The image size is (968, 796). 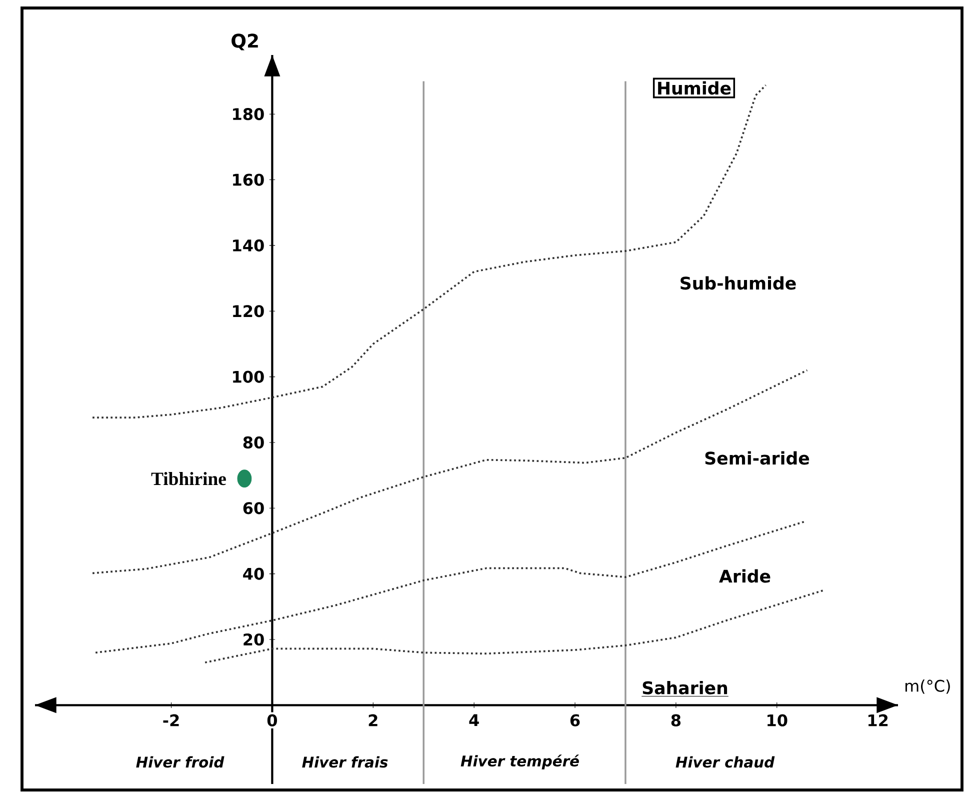 What do you see at coordinates (575, 720) in the screenshot?
I see `x-tick-label: 6` at bounding box center [575, 720].